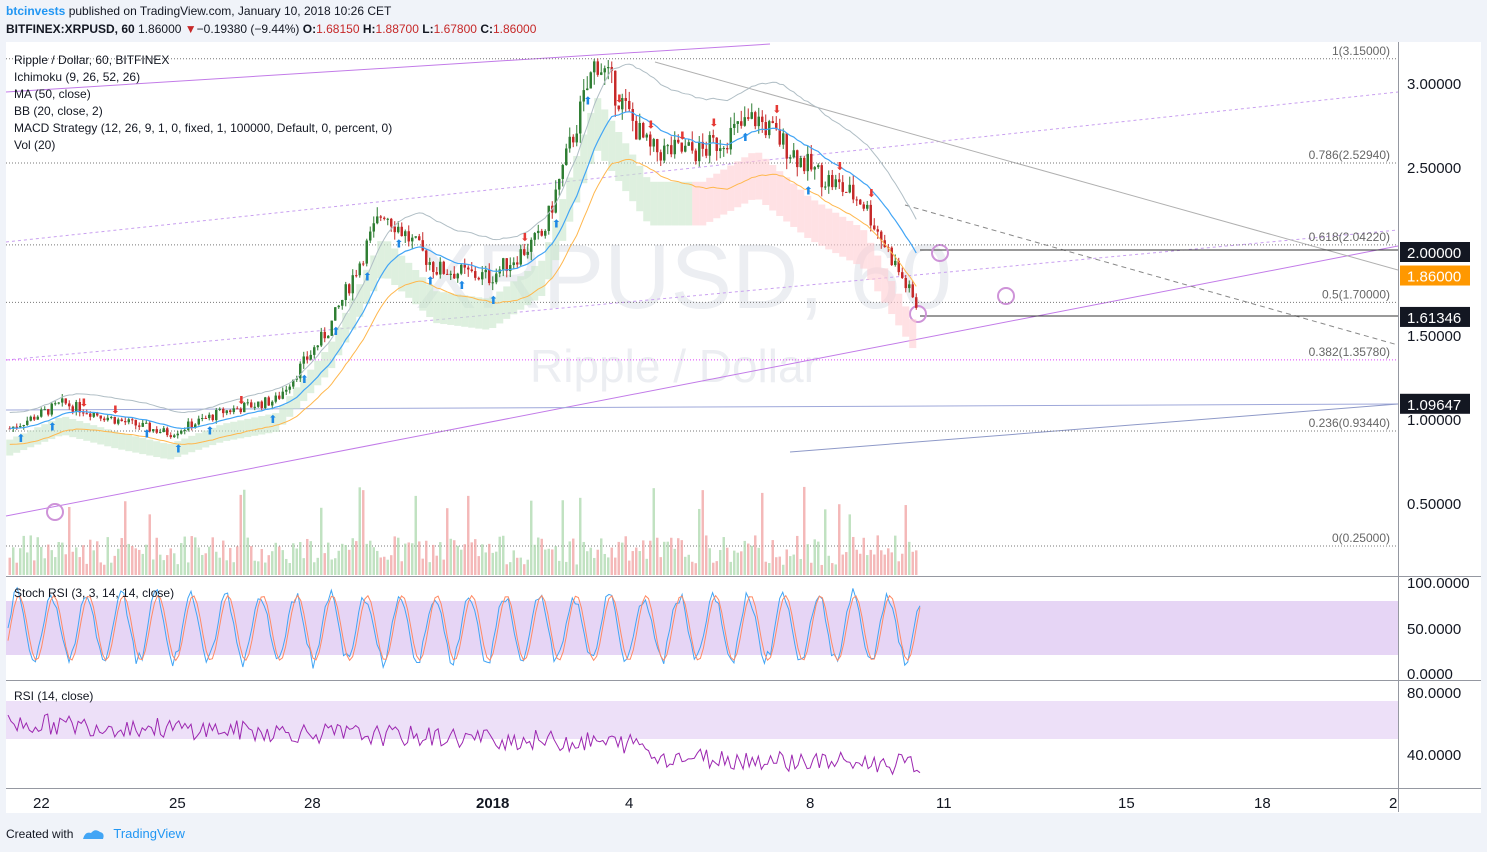  I want to click on stoch-d-line, so click(464, 628).